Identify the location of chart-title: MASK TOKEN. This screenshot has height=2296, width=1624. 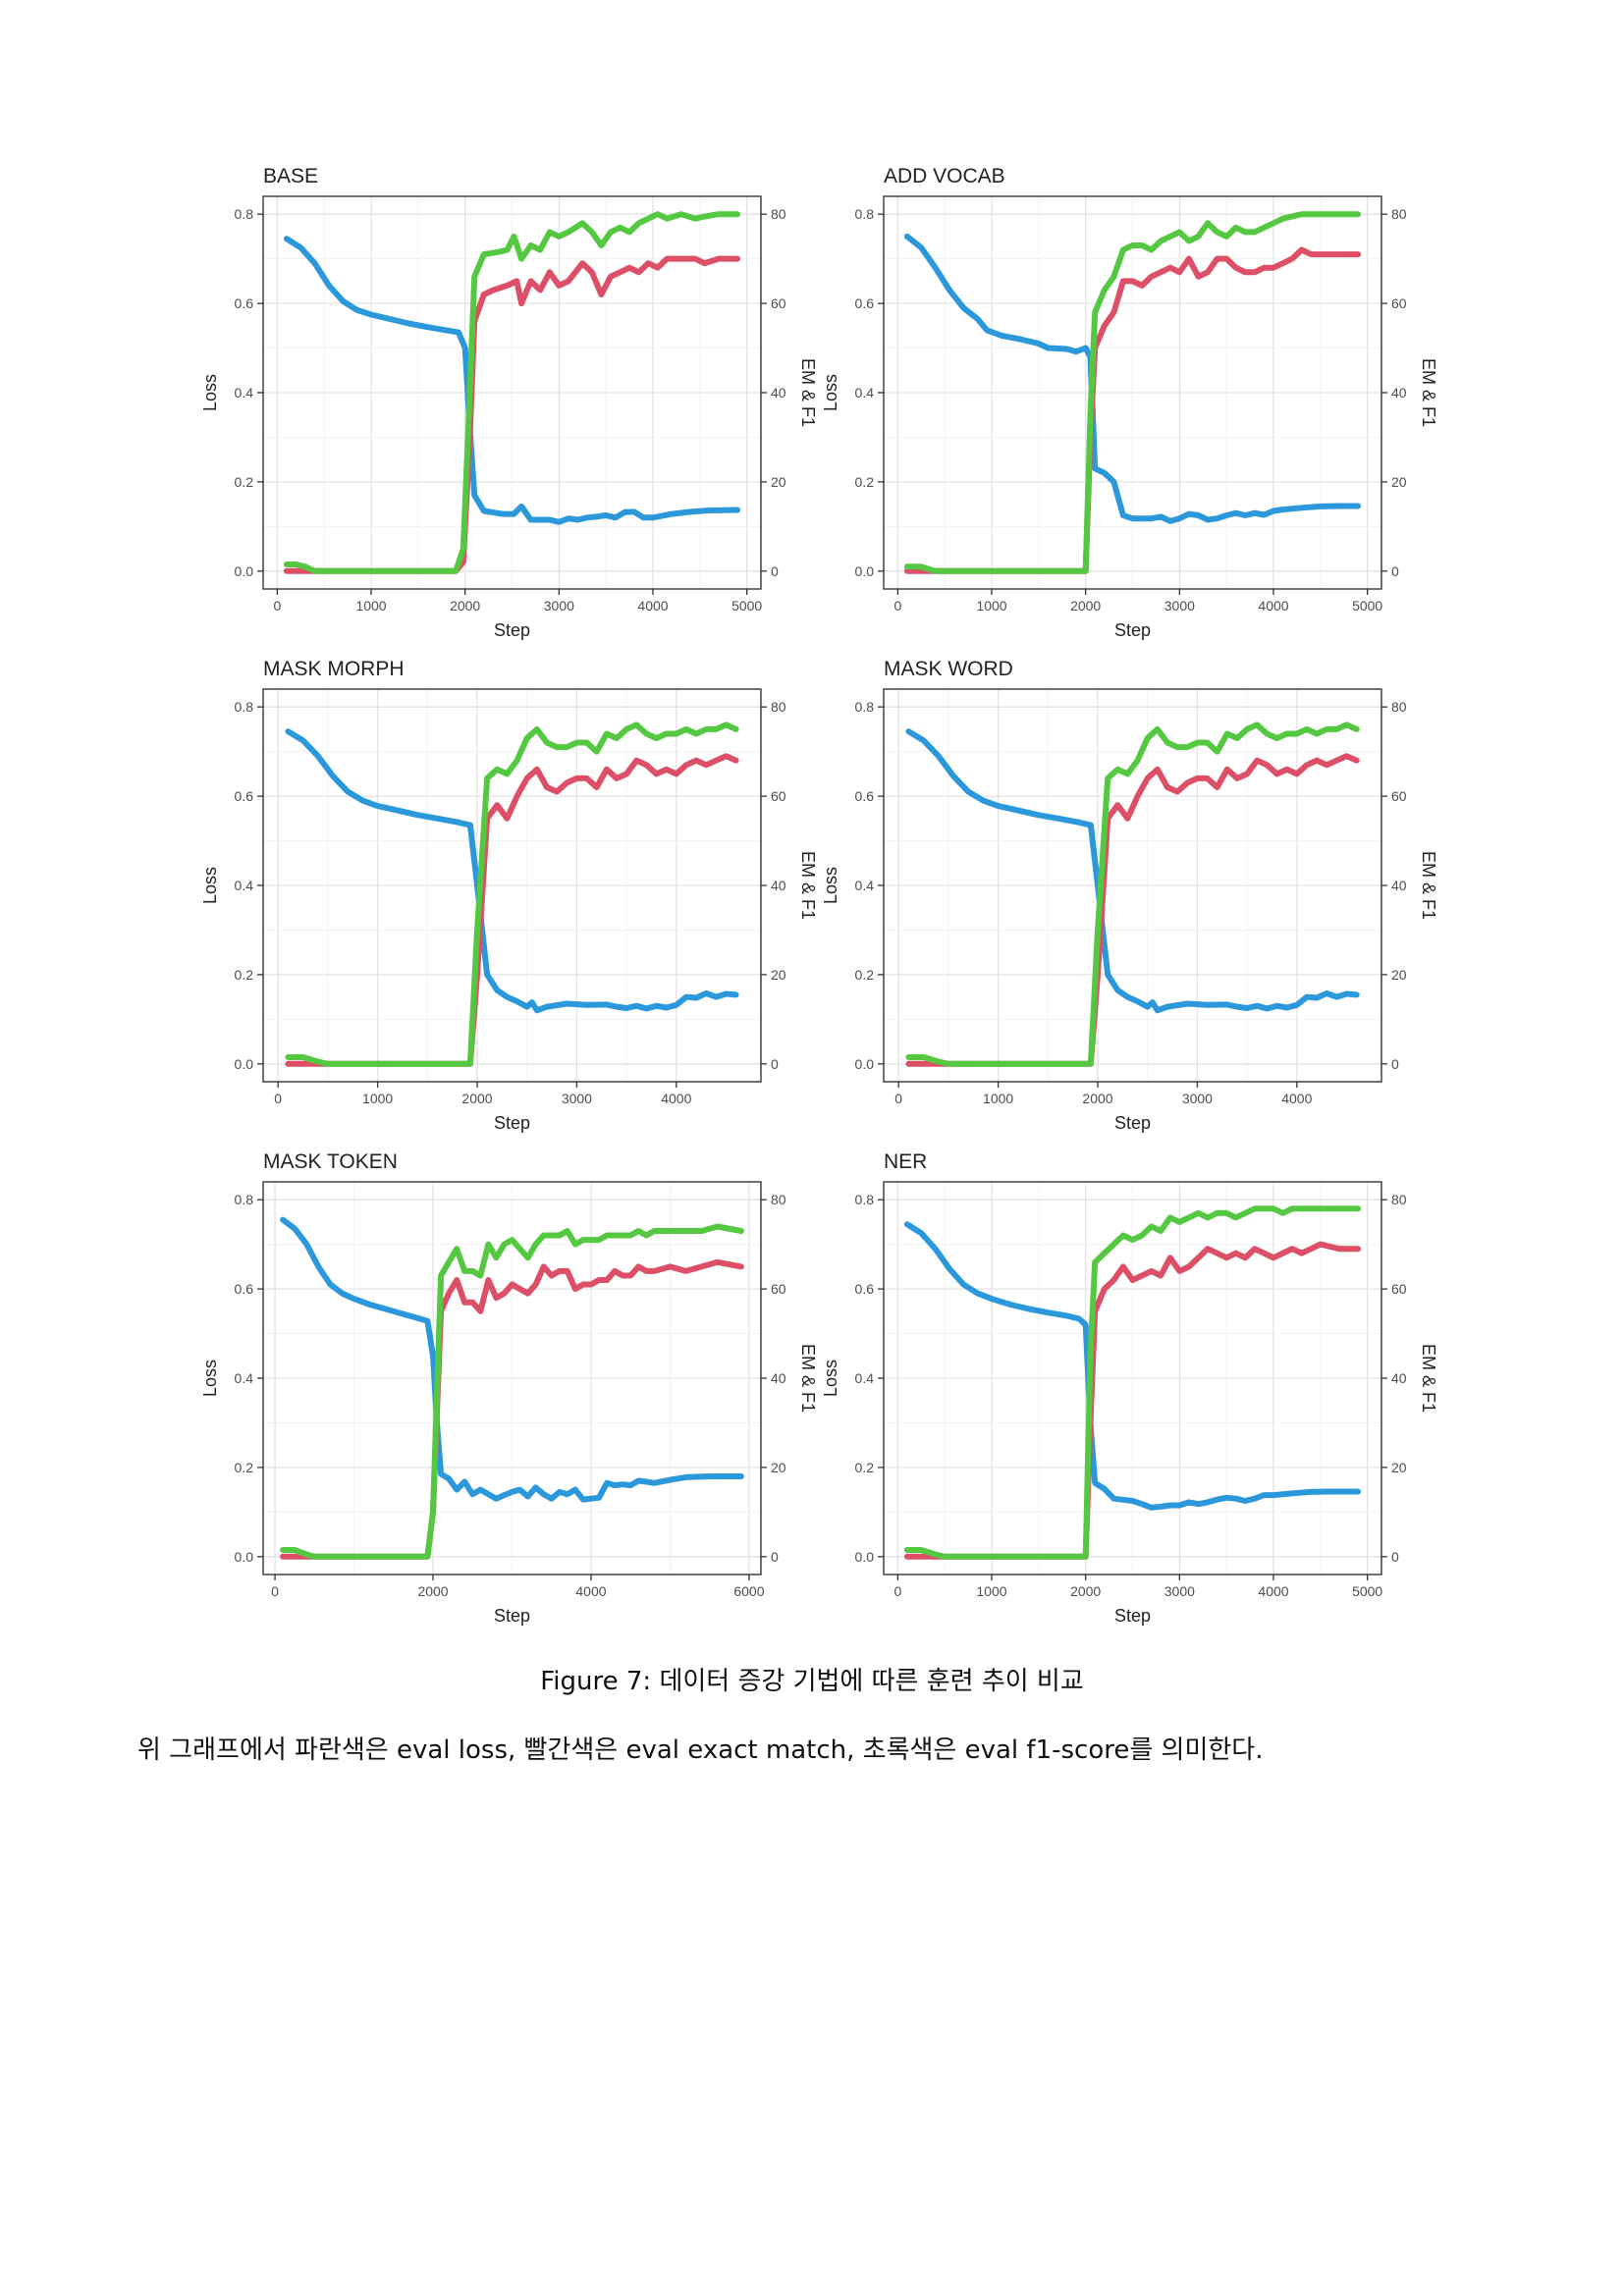
(330, 1161).